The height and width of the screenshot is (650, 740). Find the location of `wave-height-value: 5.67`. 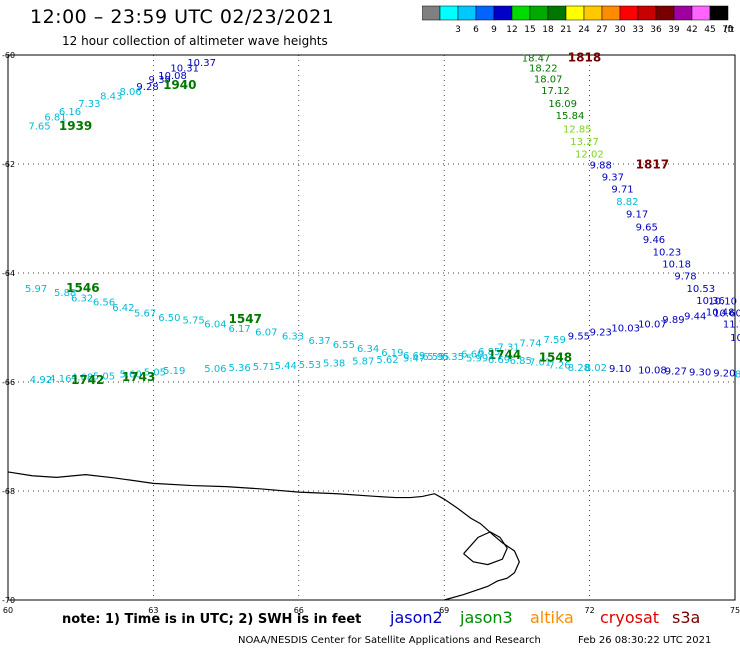

wave-height-value: 5.67 is located at coordinates (145, 314).